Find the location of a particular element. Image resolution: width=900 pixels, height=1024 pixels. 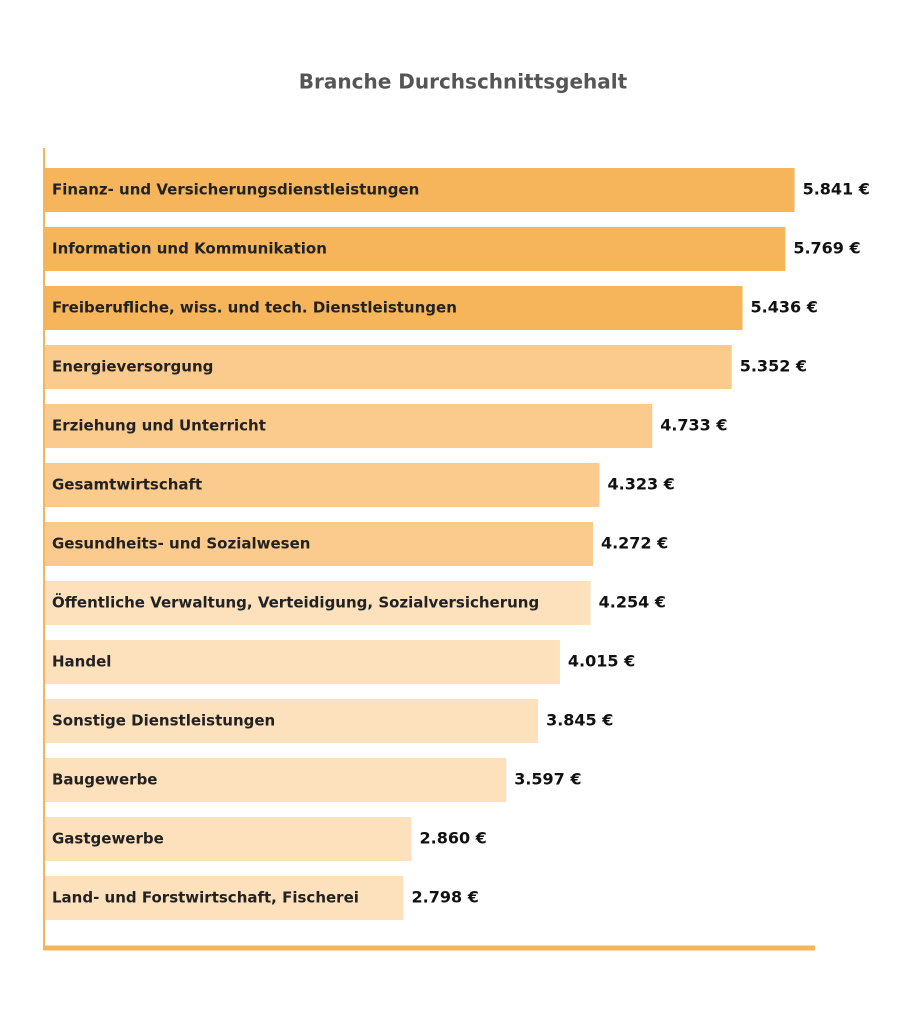

category-label: Handel is located at coordinates (81, 662).